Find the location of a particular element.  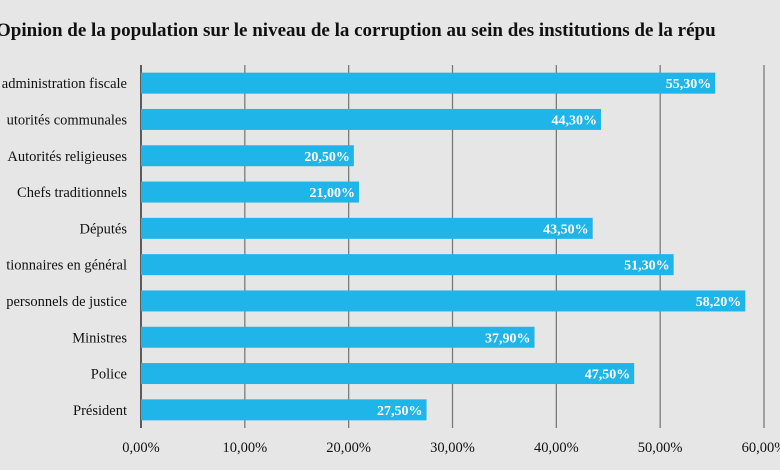

data-label: 43,50% is located at coordinates (566, 229).